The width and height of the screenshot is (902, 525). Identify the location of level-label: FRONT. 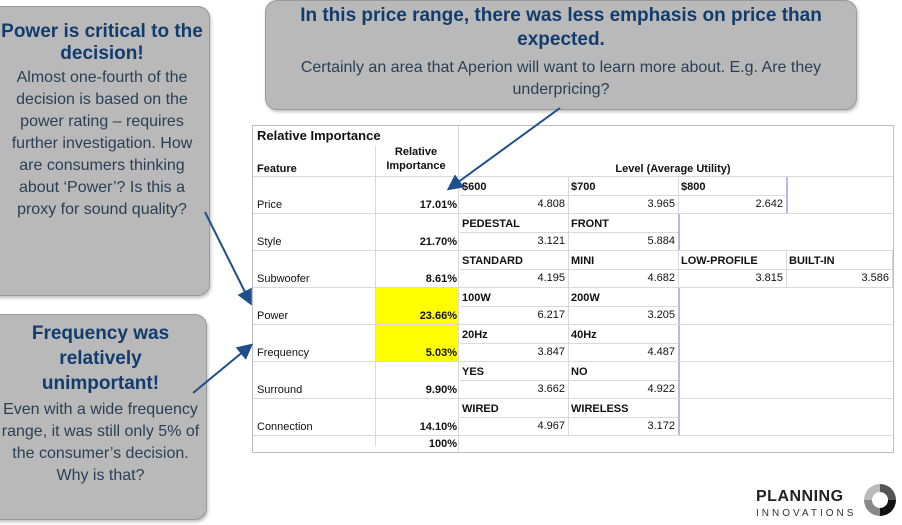
(590, 224).